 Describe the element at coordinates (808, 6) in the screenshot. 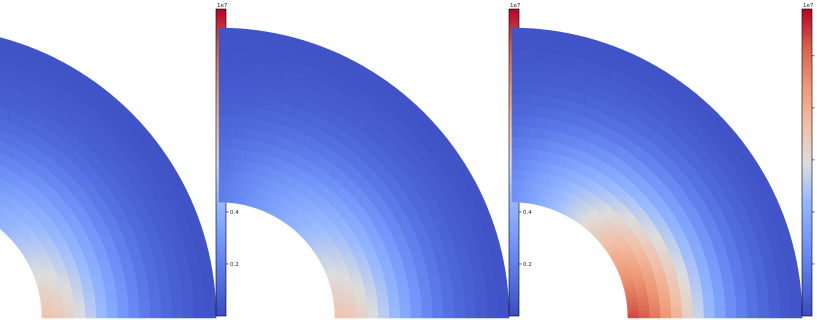

I see `colorbar-exponent-label: 1e7` at that location.